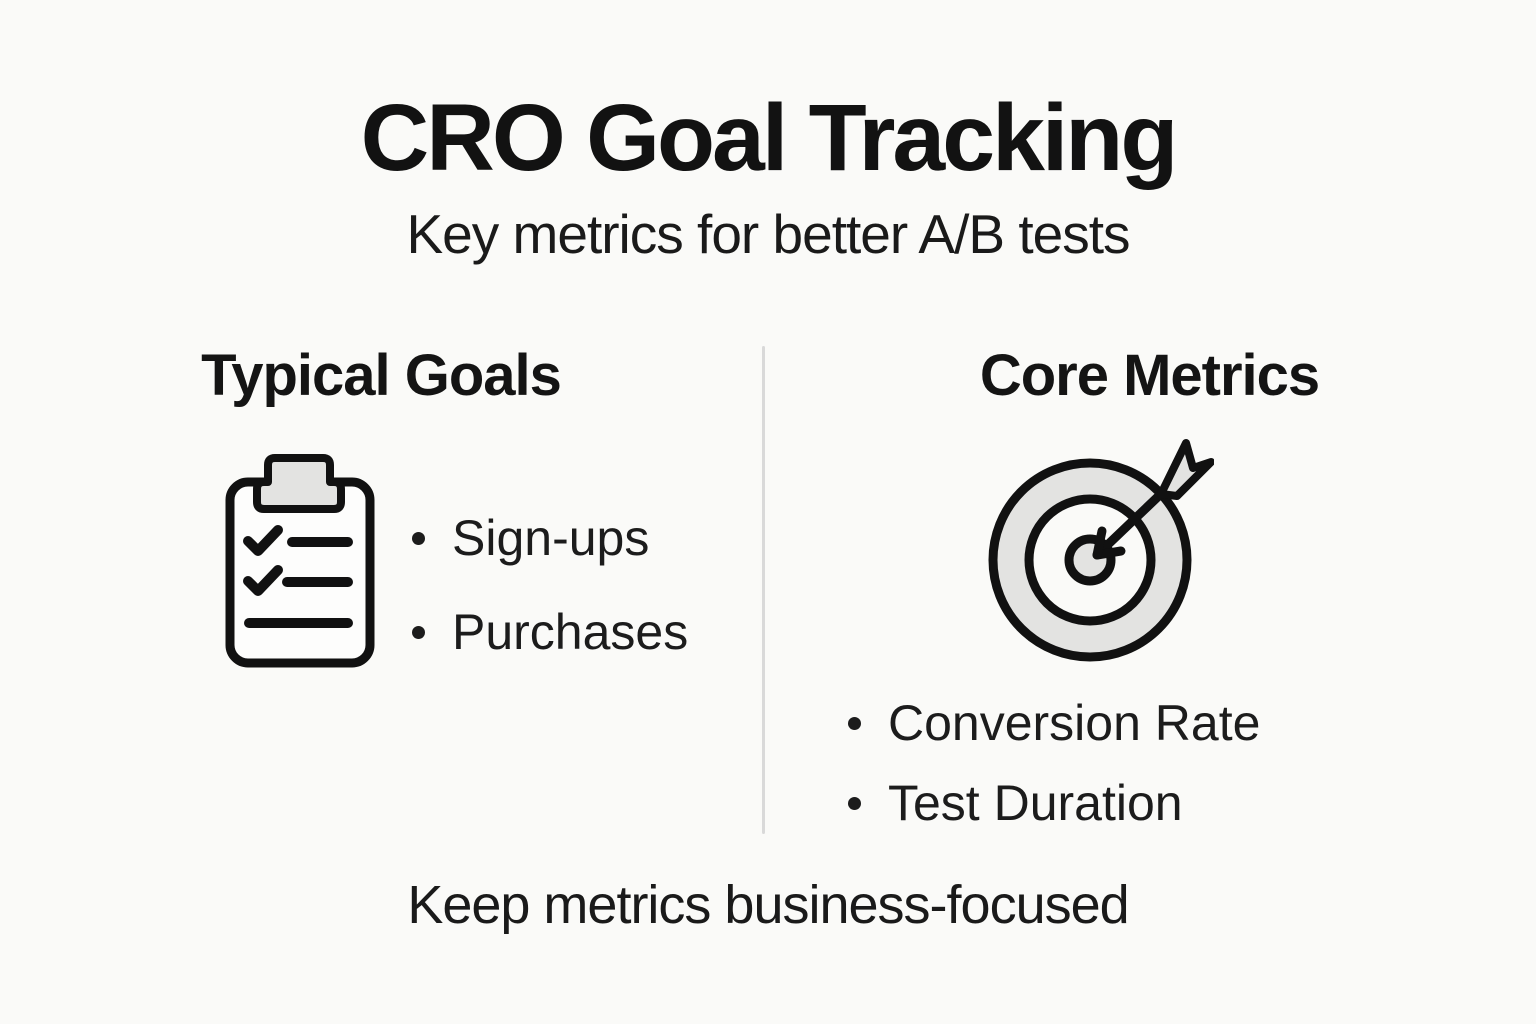 The height and width of the screenshot is (1024, 1536). I want to click on clipboard-checklist-icon, so click(299, 561).